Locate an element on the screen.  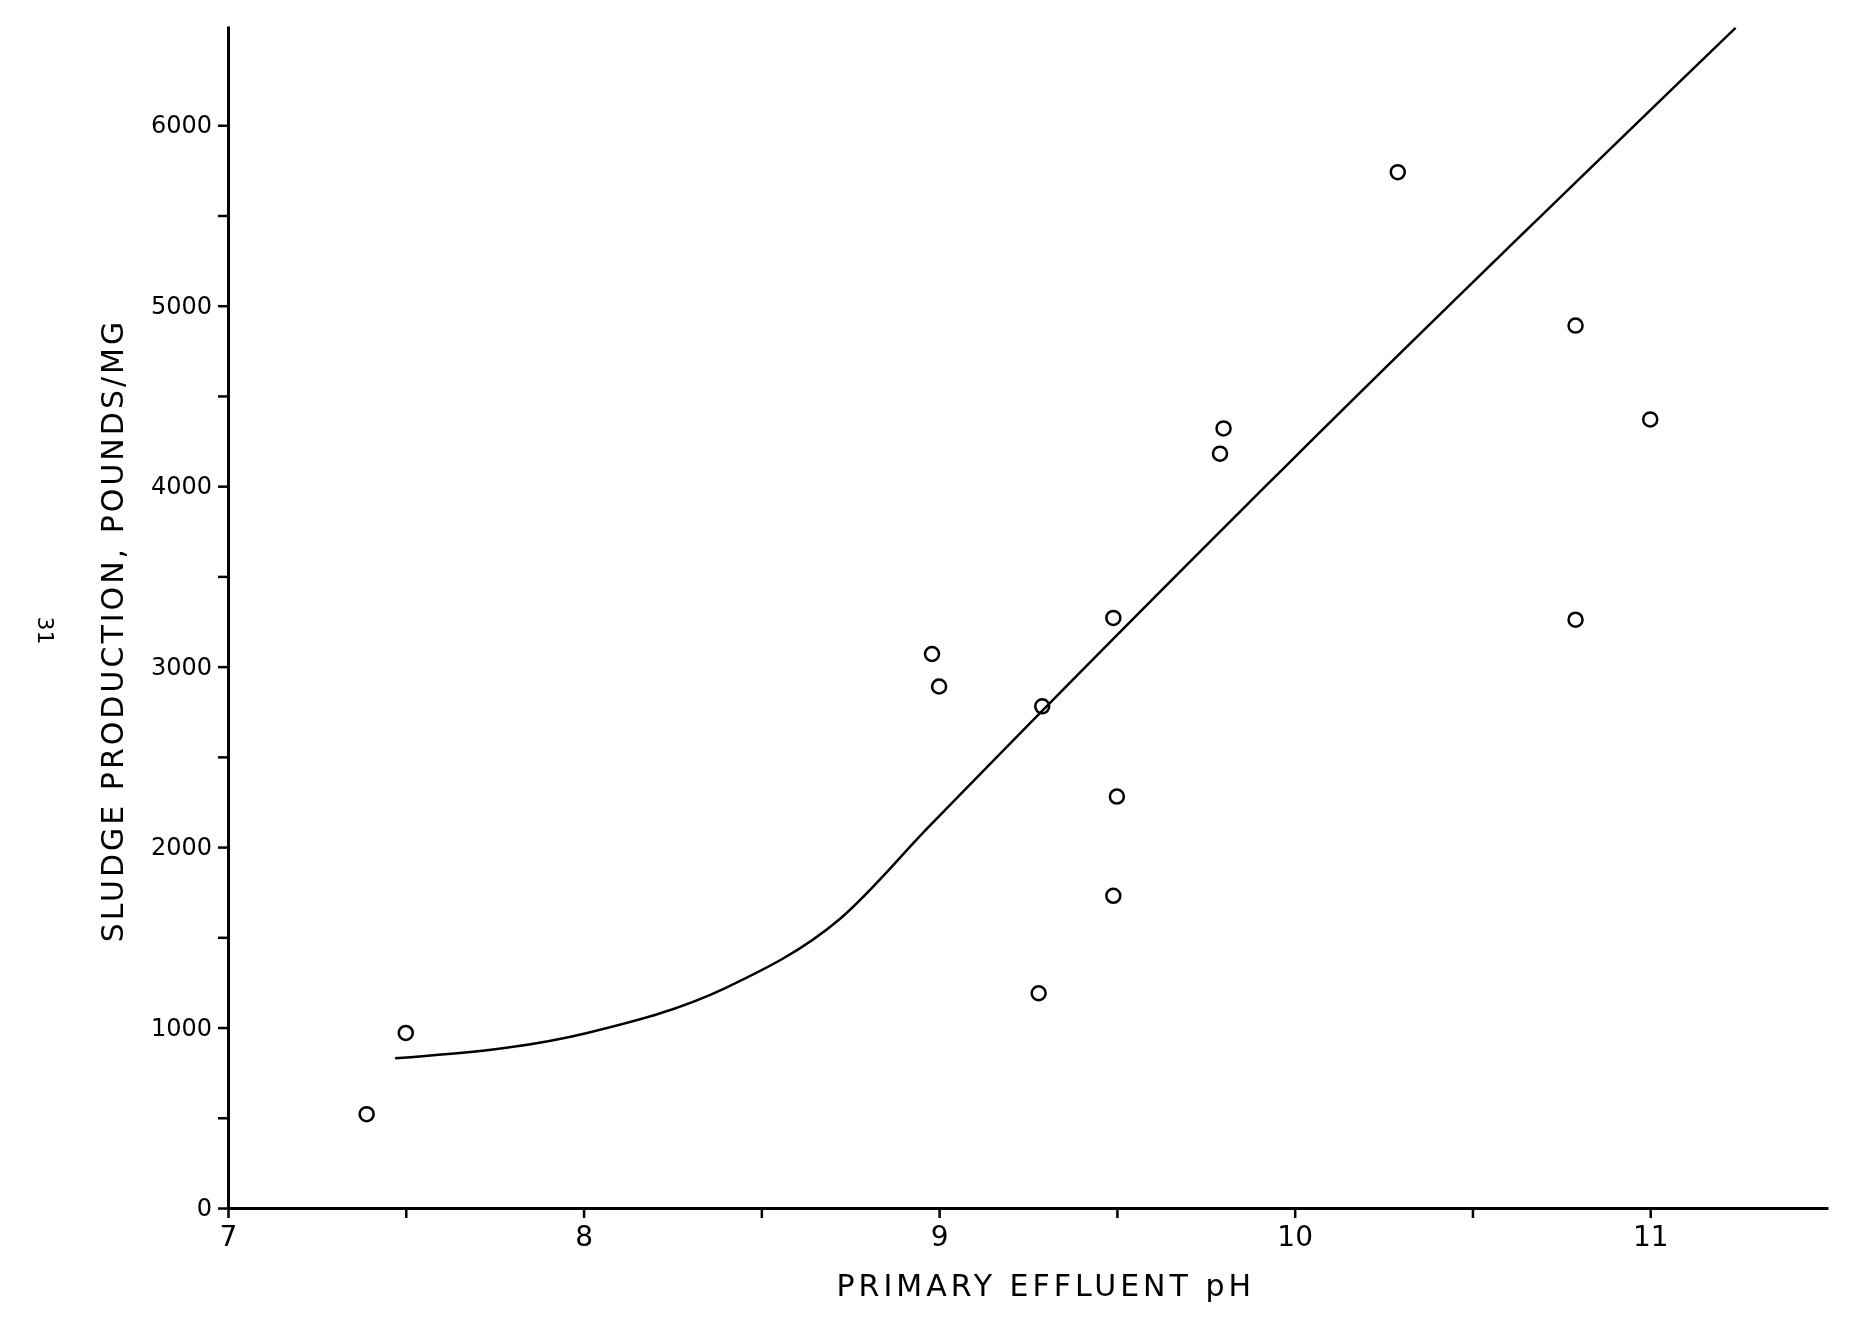
text: 31 is located at coordinates (45, 630).